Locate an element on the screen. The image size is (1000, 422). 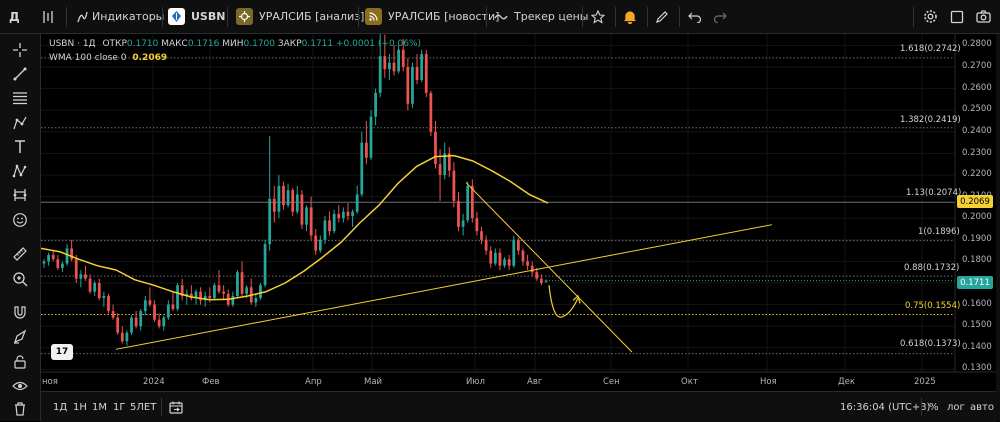
range-1w-button: 1Н is located at coordinates (80, 407).